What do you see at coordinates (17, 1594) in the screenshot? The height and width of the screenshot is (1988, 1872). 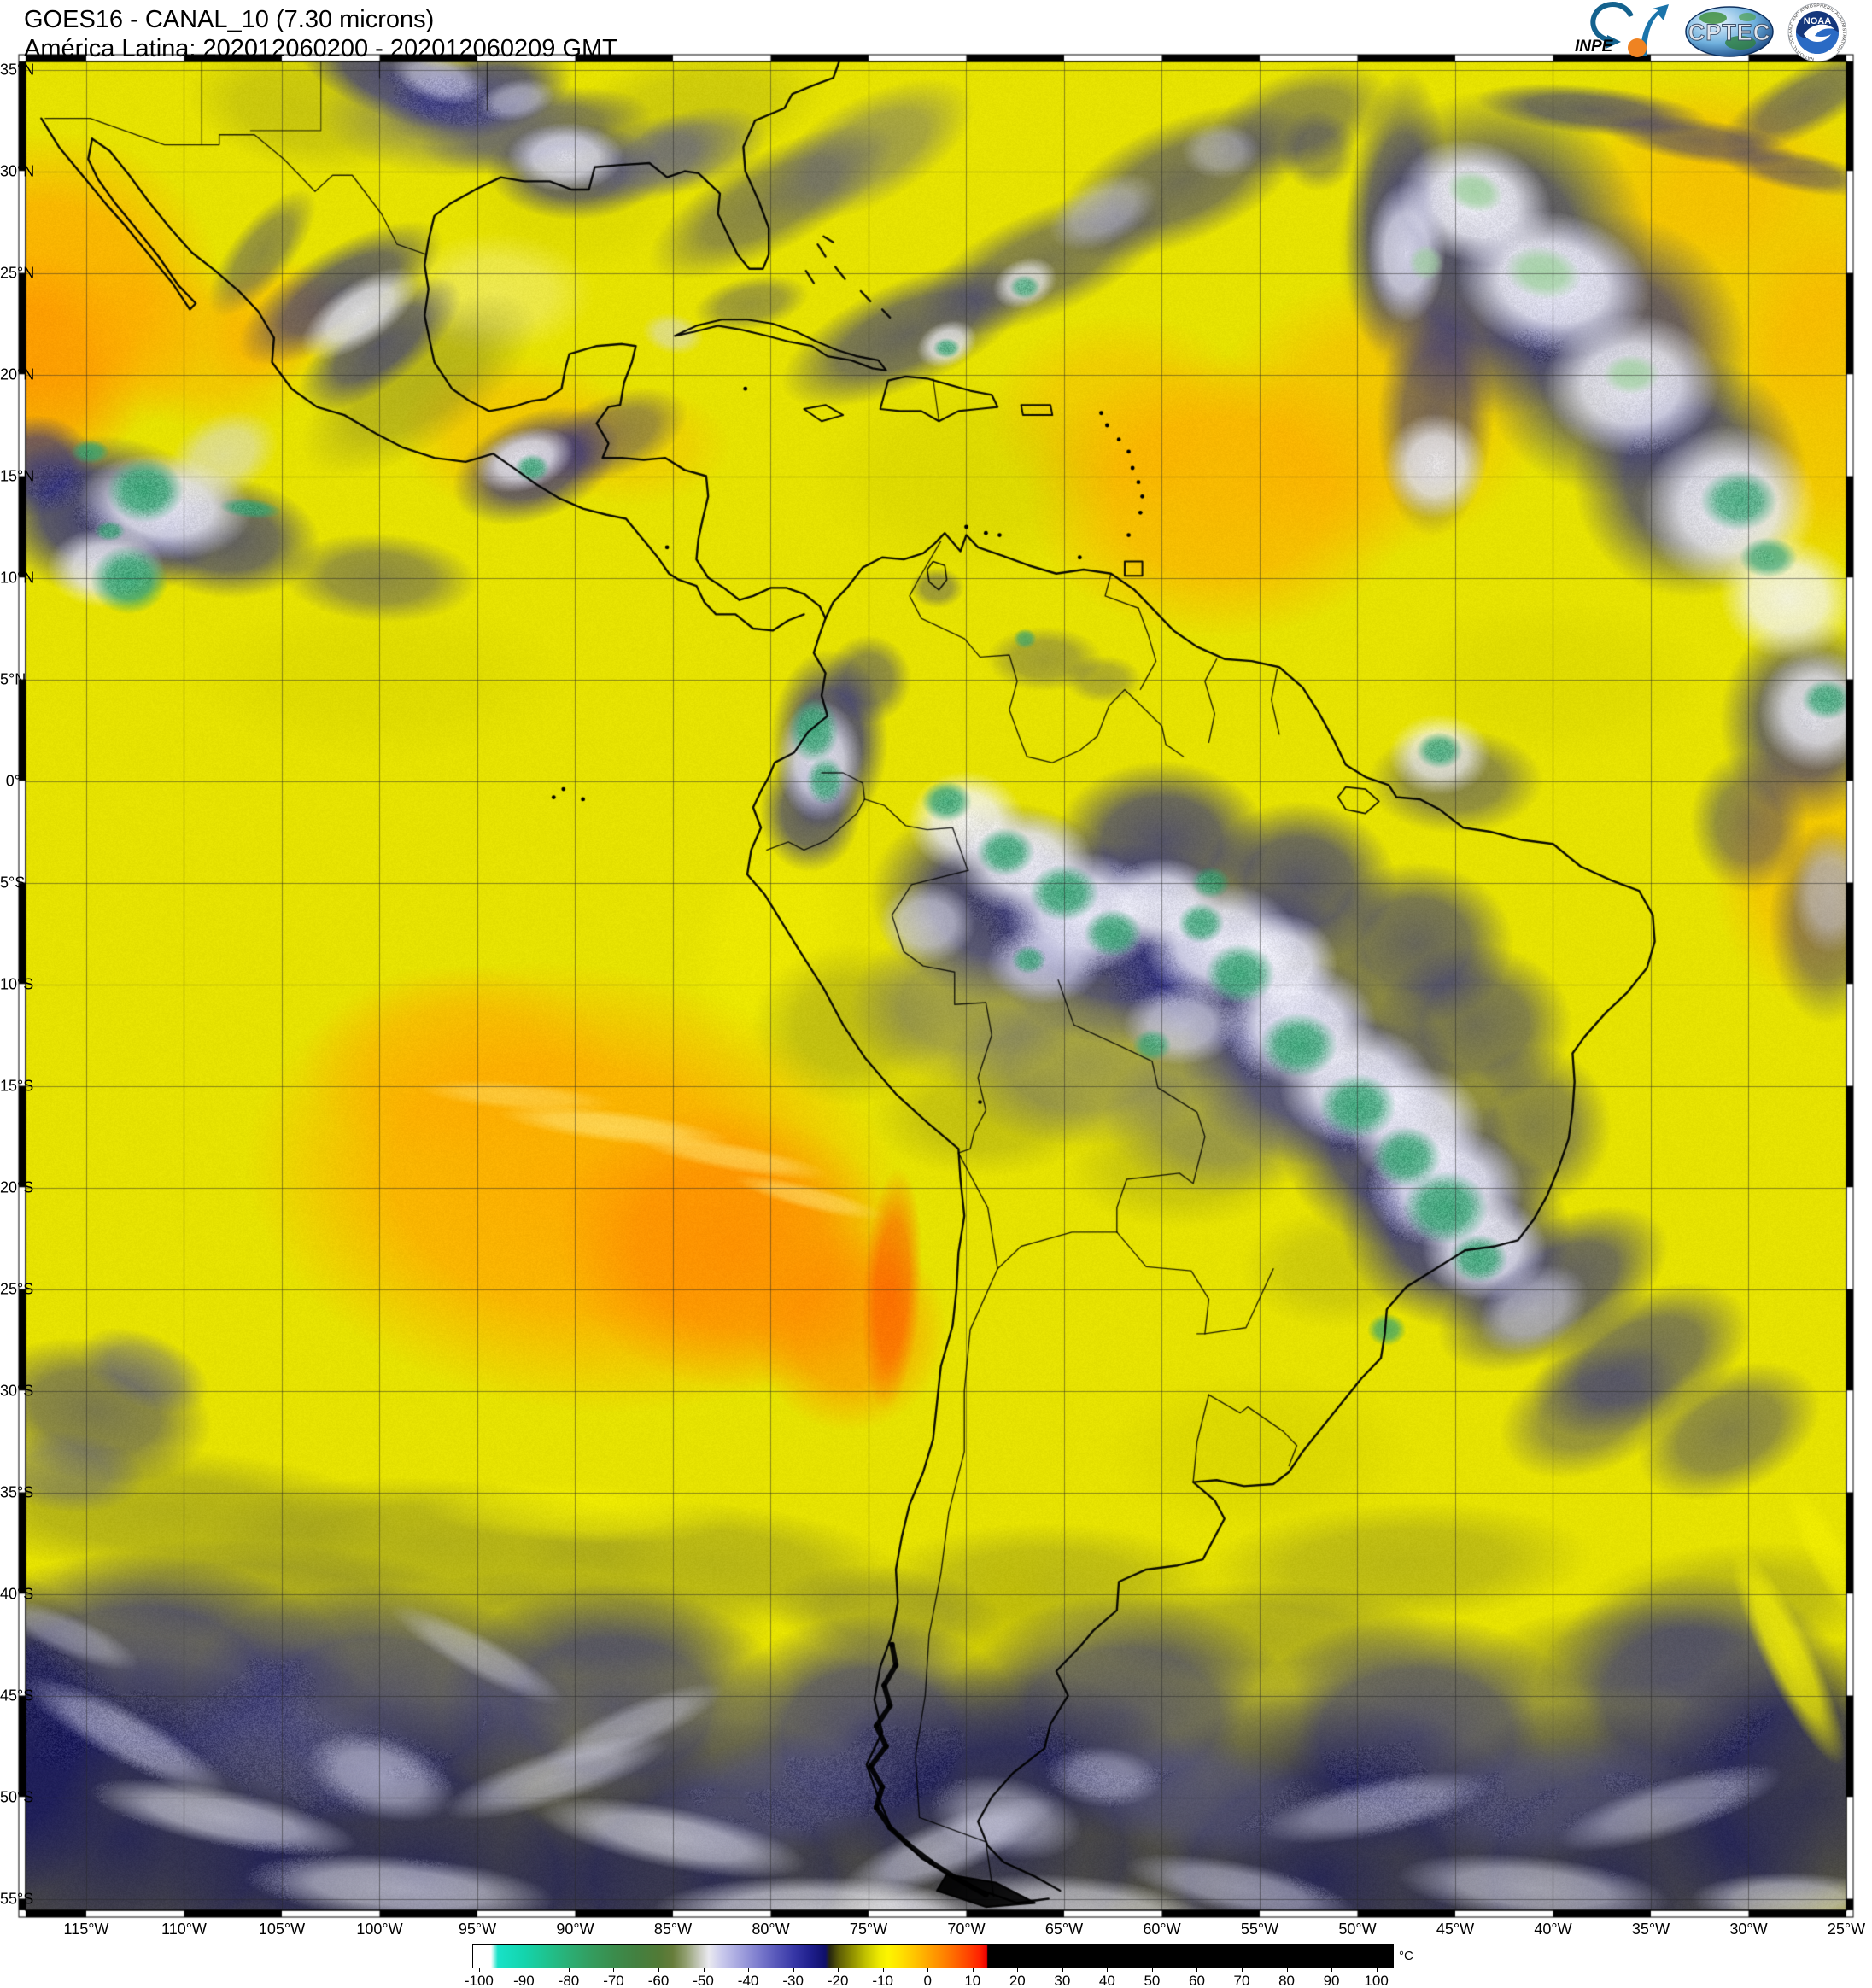 I see `lat-label: 40°S` at bounding box center [17, 1594].